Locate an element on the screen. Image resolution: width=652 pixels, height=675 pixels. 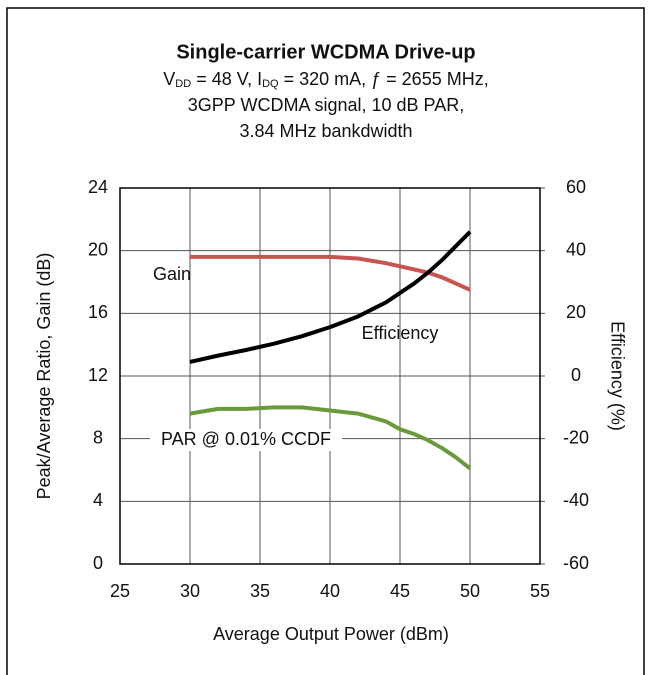
series-label: Gain is located at coordinates (172, 274).